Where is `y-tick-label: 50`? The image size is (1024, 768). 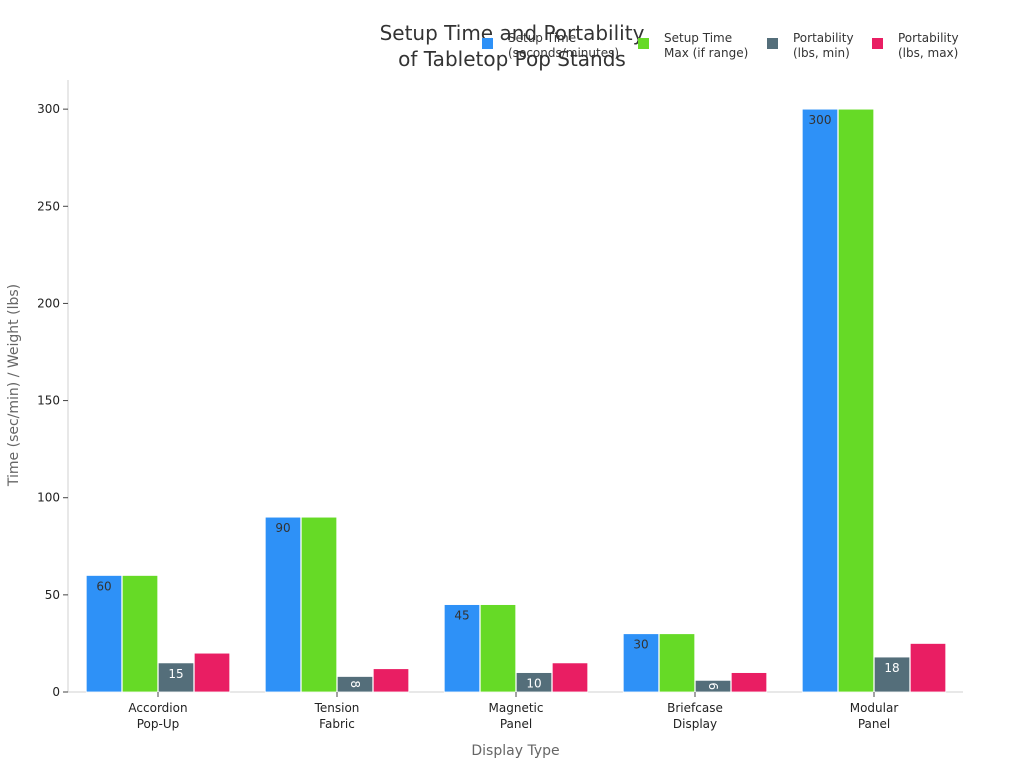 y-tick-label: 50 is located at coordinates (52, 595).